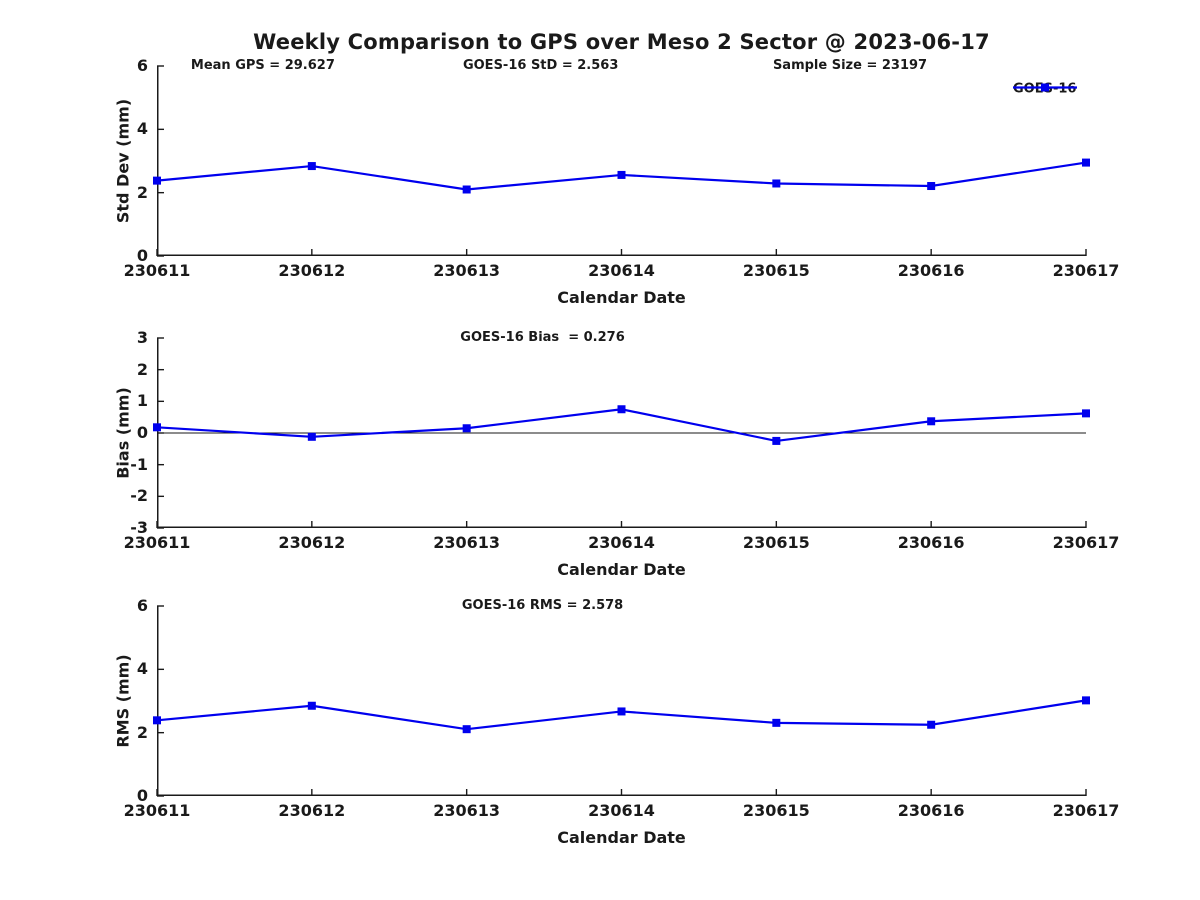 The width and height of the screenshot is (1200, 900). Describe the element at coordinates (142, 337) in the screenshot. I see `y-tick-label: 3` at that location.